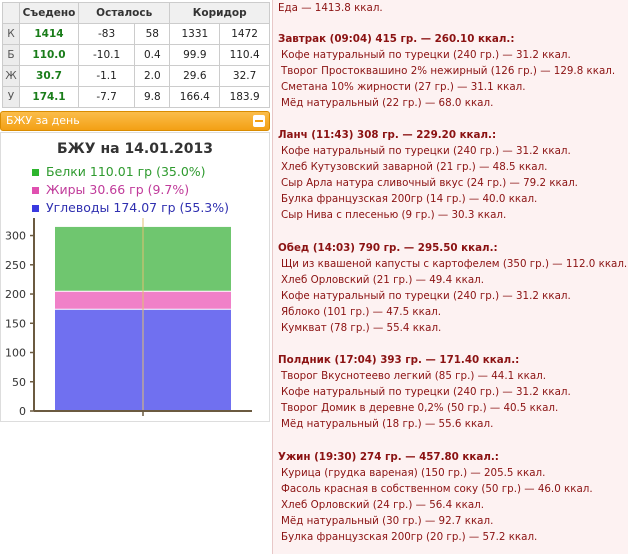 This screenshot has width=628, height=554. Describe the element at coordinates (361, 312) in the screenshot. I see `meal-item: Яблоко (101 гр.) — 47.5 ккал.` at that location.